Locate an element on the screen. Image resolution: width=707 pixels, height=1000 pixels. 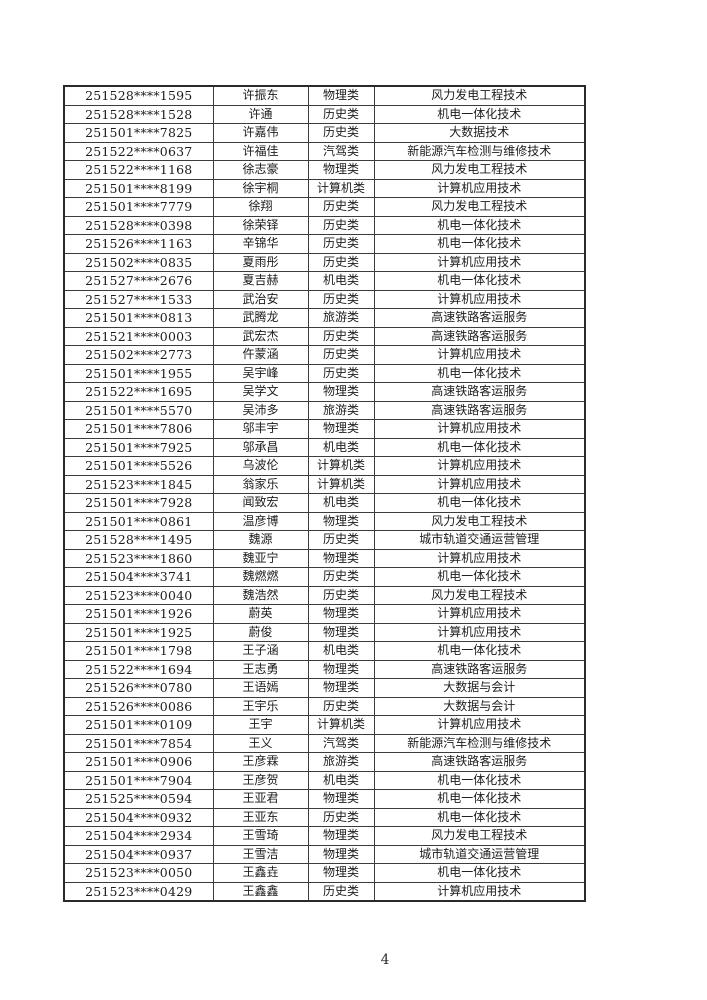
candidate-id-cell: 251521****0003 is located at coordinates (138, 336).